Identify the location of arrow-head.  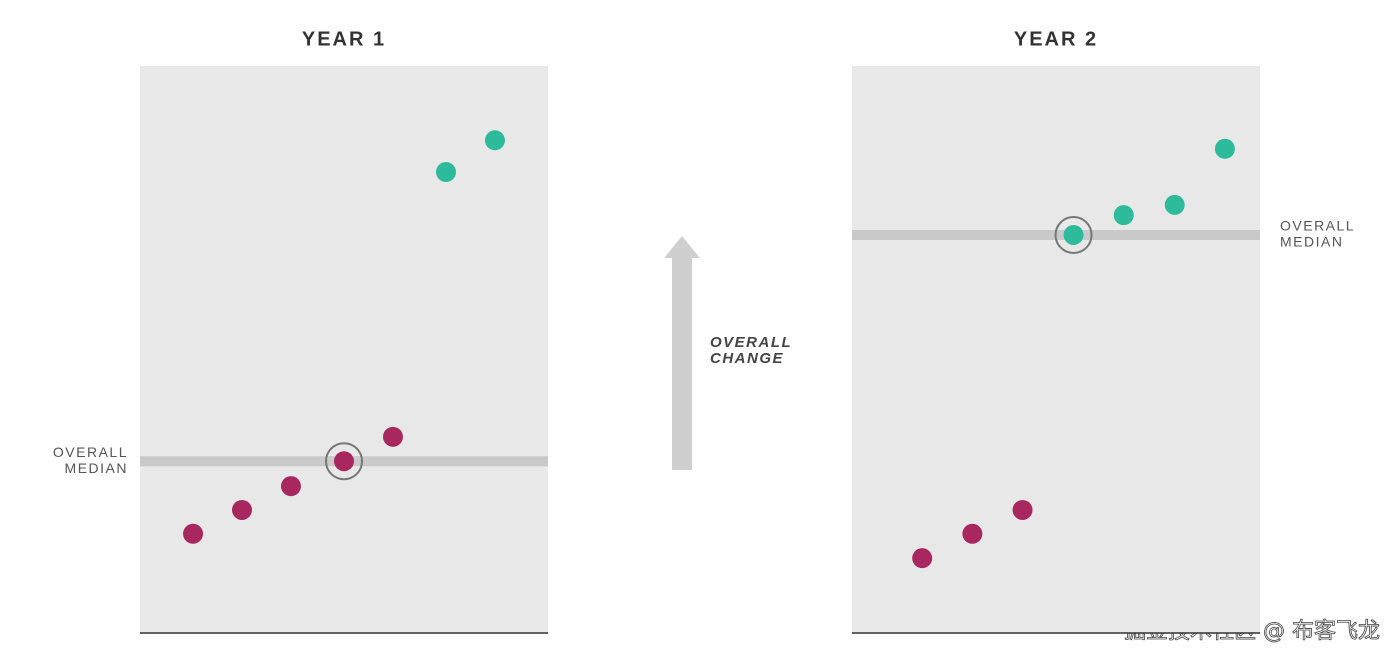
(682, 247).